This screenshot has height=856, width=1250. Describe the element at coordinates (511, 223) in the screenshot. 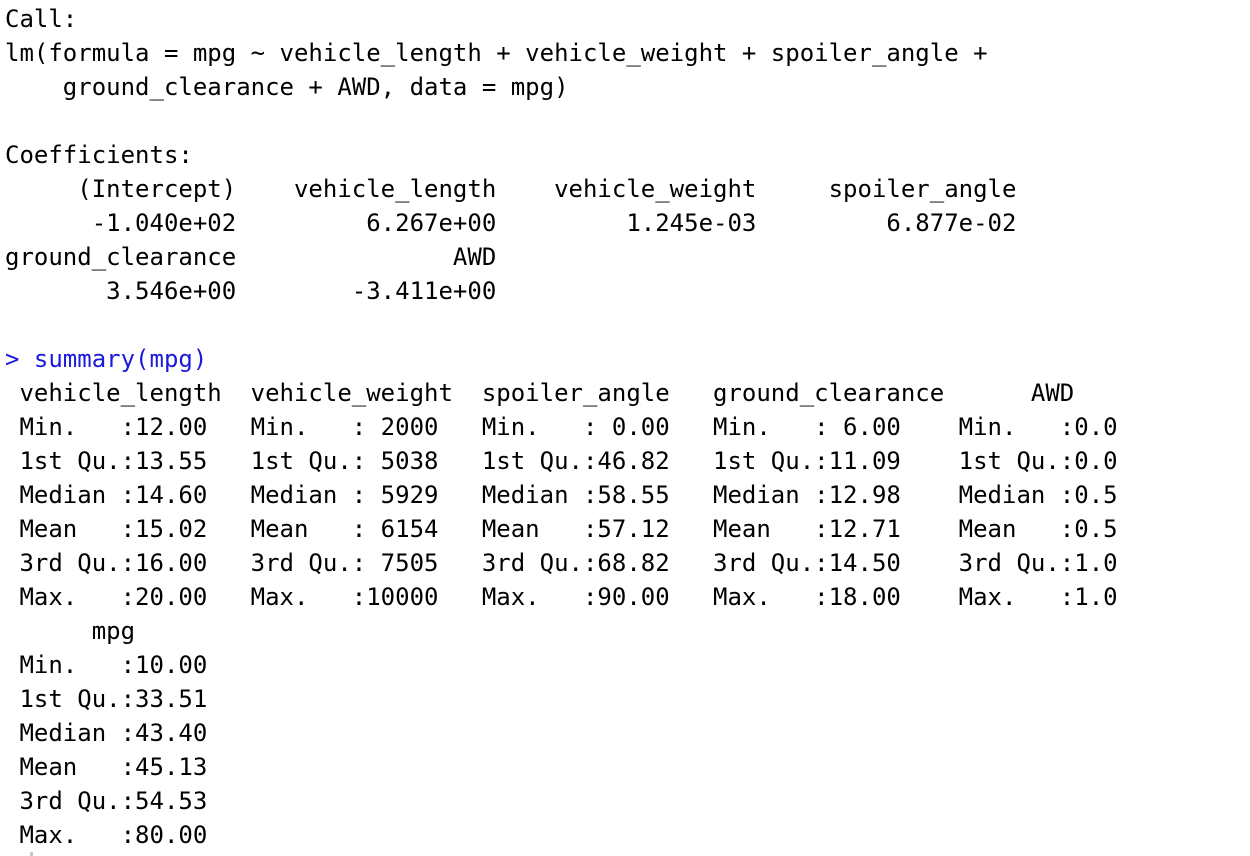

I see `coefficients-values-row-1: -1.040e+02 6.267e+00 1.245e-03 6.877e-02` at that location.